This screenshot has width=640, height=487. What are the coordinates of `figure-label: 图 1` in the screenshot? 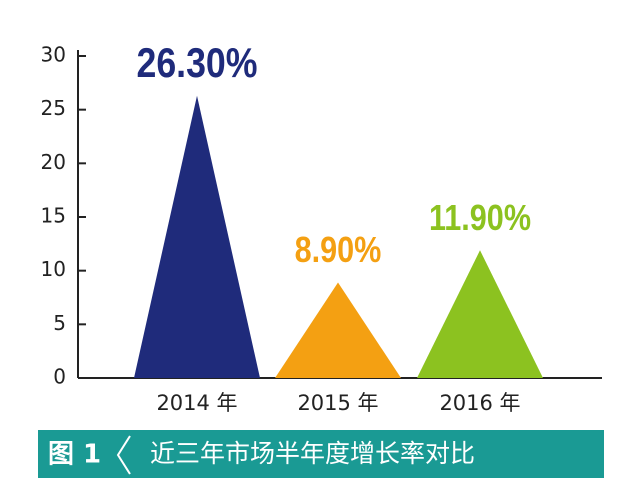 It's located at (74, 455).